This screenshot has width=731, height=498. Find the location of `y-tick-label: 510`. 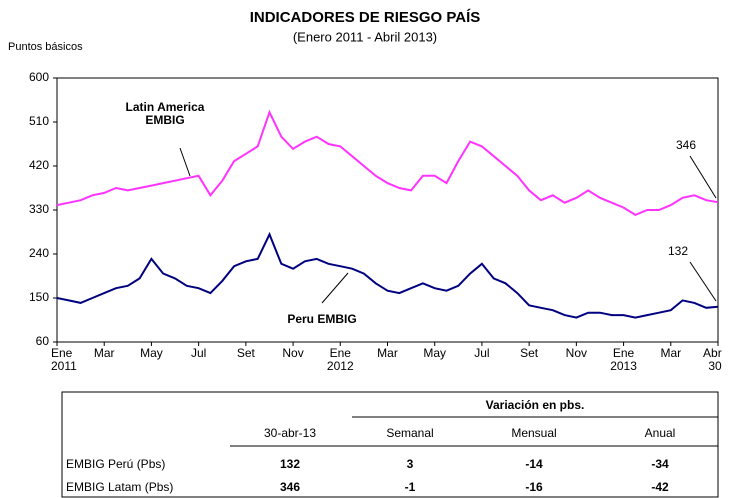

y-tick-label: 510 is located at coordinates (39, 121).